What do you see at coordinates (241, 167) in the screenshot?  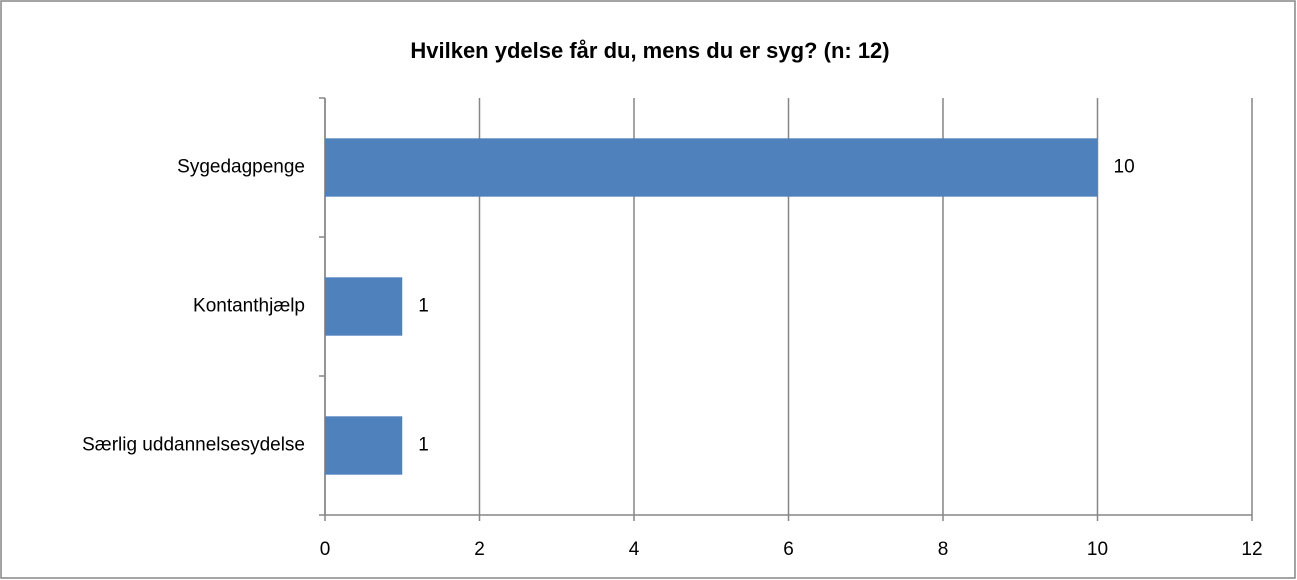 I see `y-tick-label: Sygedagpenge` at bounding box center [241, 167].